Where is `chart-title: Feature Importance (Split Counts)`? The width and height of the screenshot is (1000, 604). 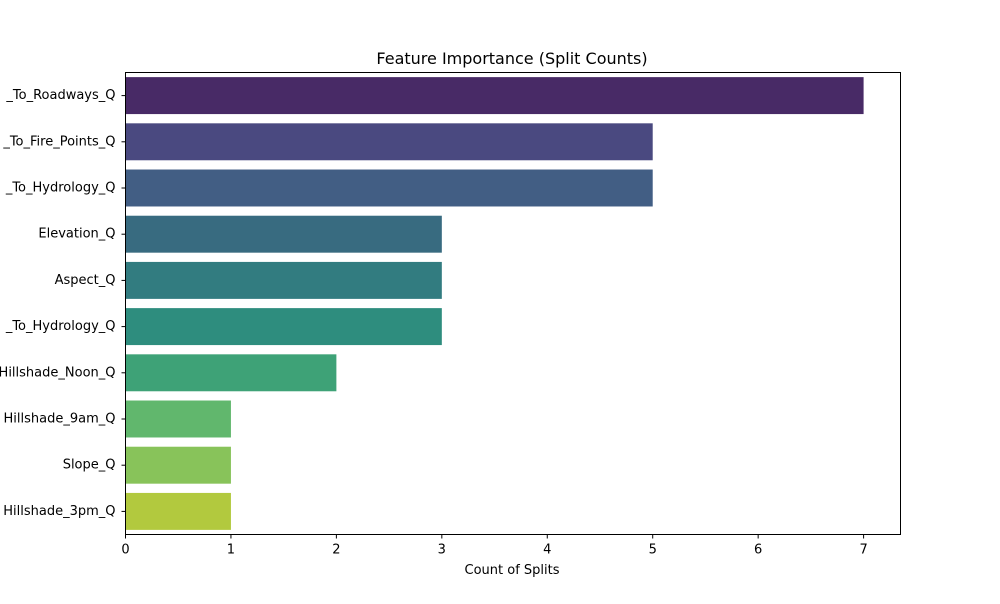 chart-title: Feature Importance (Split Counts) is located at coordinates (511, 58).